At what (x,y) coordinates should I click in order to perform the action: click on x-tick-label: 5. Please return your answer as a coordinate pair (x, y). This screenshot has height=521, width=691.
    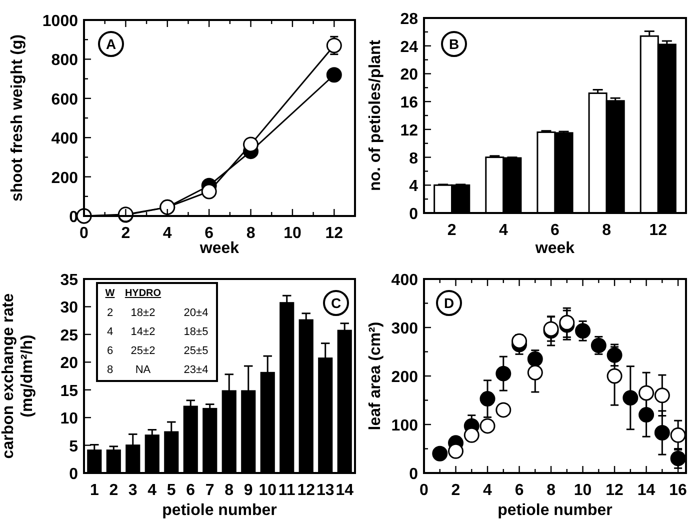
    Looking at the image, I should click on (171, 490).